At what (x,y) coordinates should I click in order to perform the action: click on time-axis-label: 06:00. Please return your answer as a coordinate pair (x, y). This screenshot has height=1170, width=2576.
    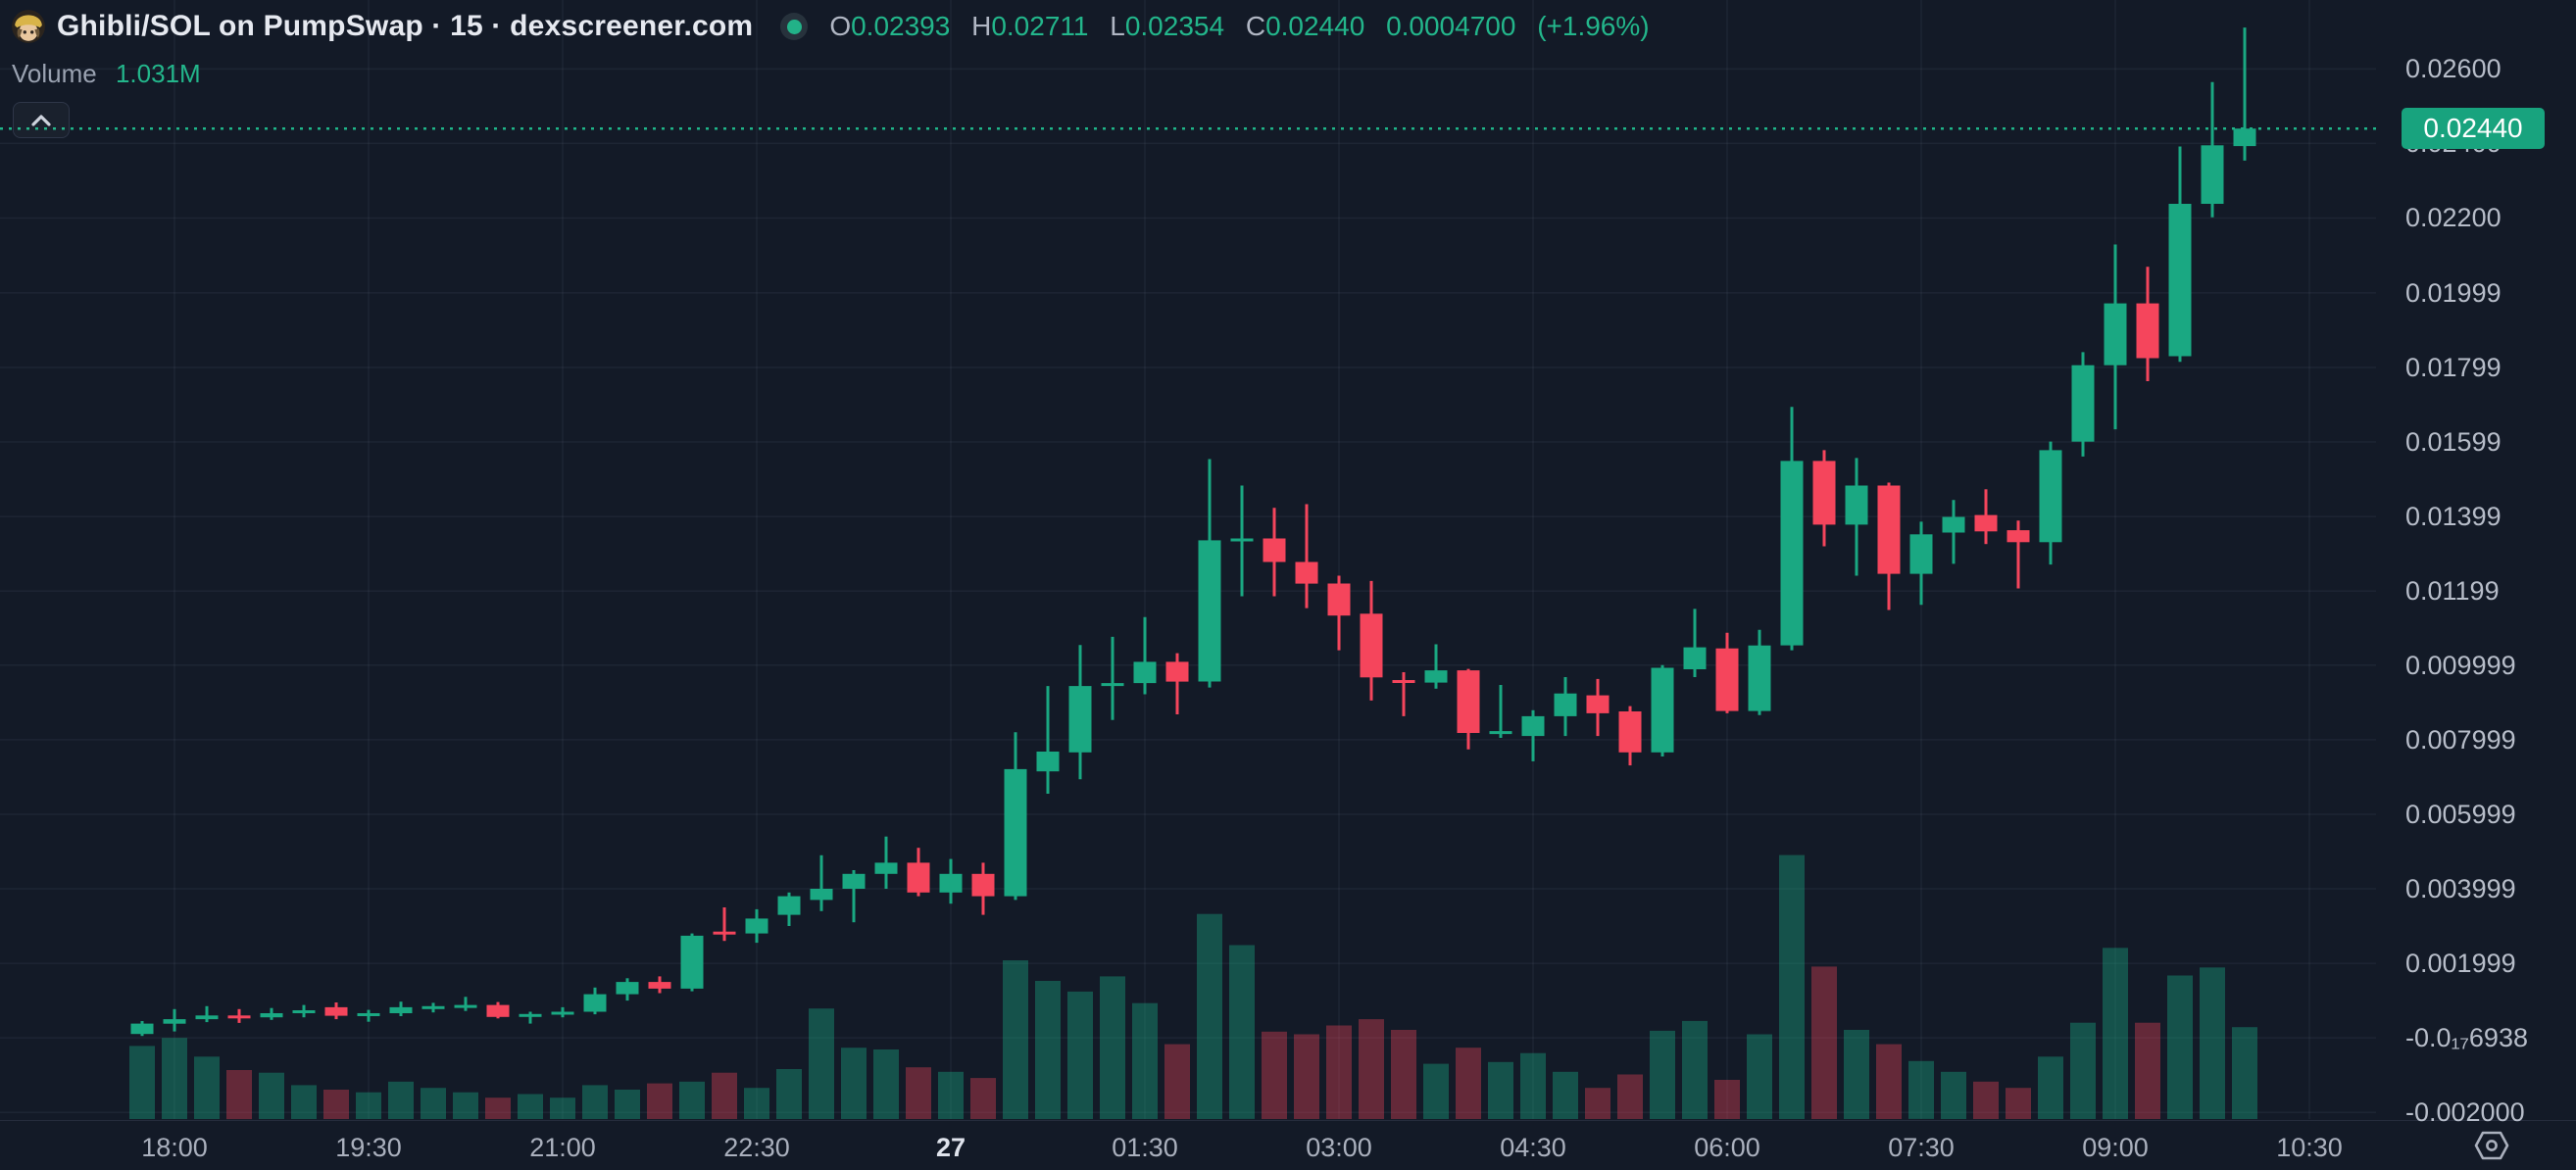
    Looking at the image, I should click on (1727, 1147).